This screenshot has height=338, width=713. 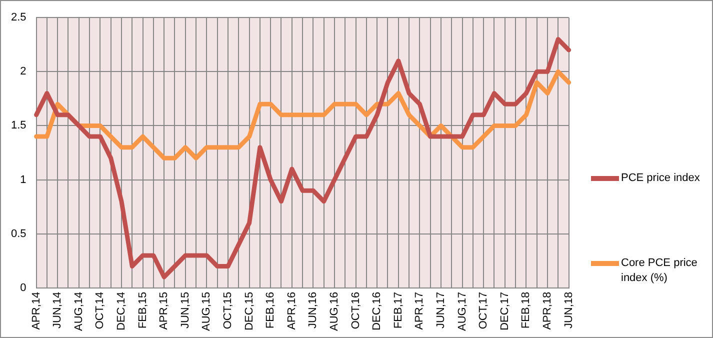 What do you see at coordinates (484, 311) in the screenshot?
I see `x-tick-label: OCT,17` at bounding box center [484, 311].